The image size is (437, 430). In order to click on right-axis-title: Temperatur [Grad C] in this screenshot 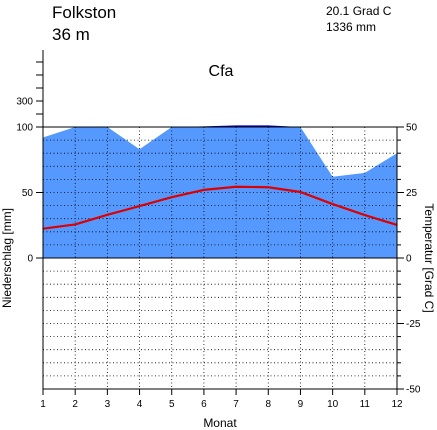, I will do `click(429, 257)`.